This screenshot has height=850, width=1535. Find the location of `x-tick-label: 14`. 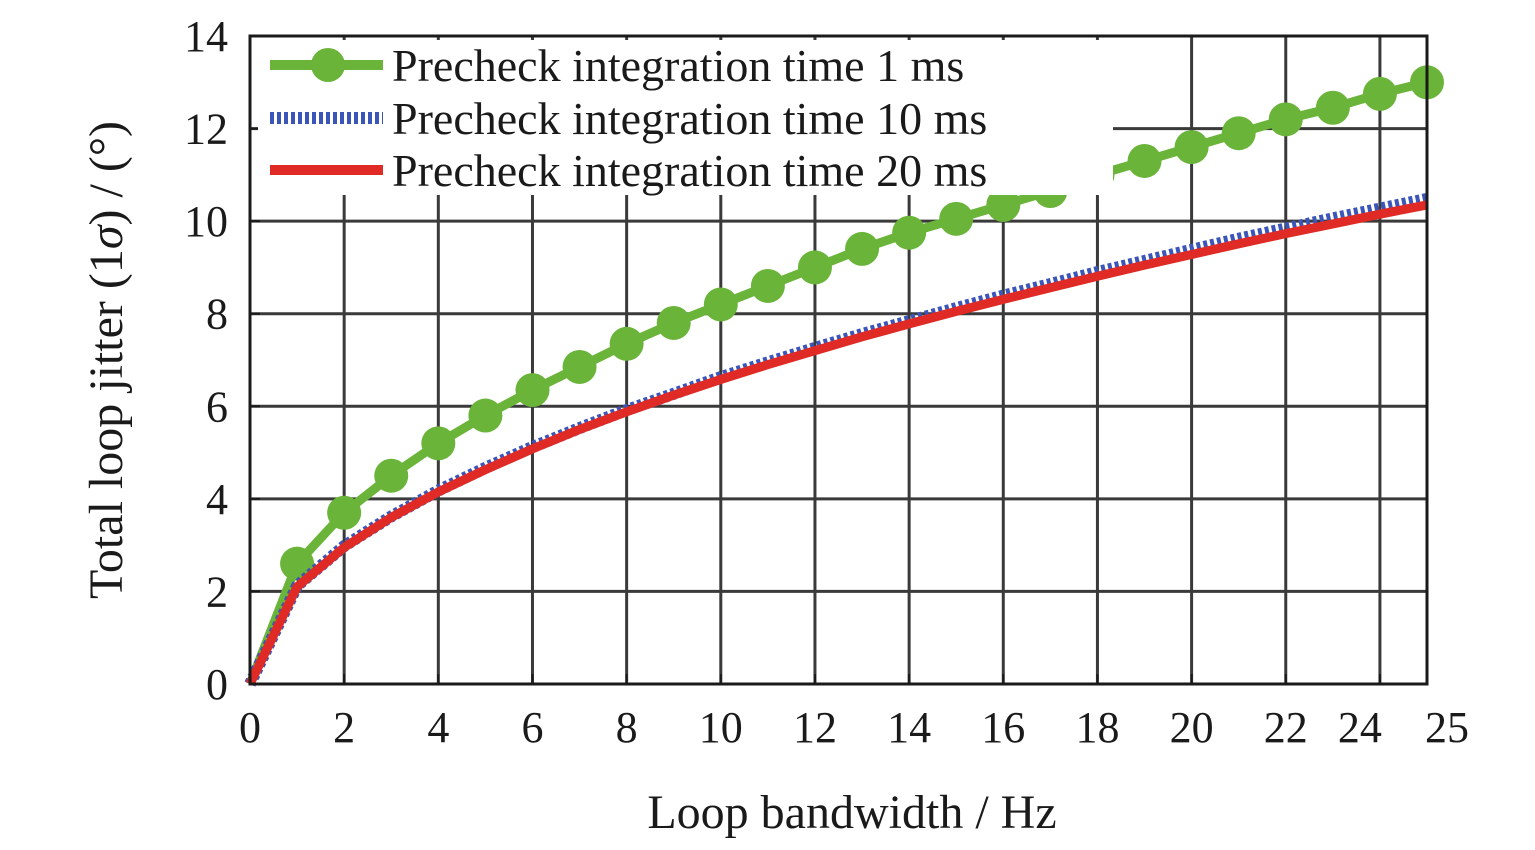

x-tick-label: 14 is located at coordinates (909, 727).